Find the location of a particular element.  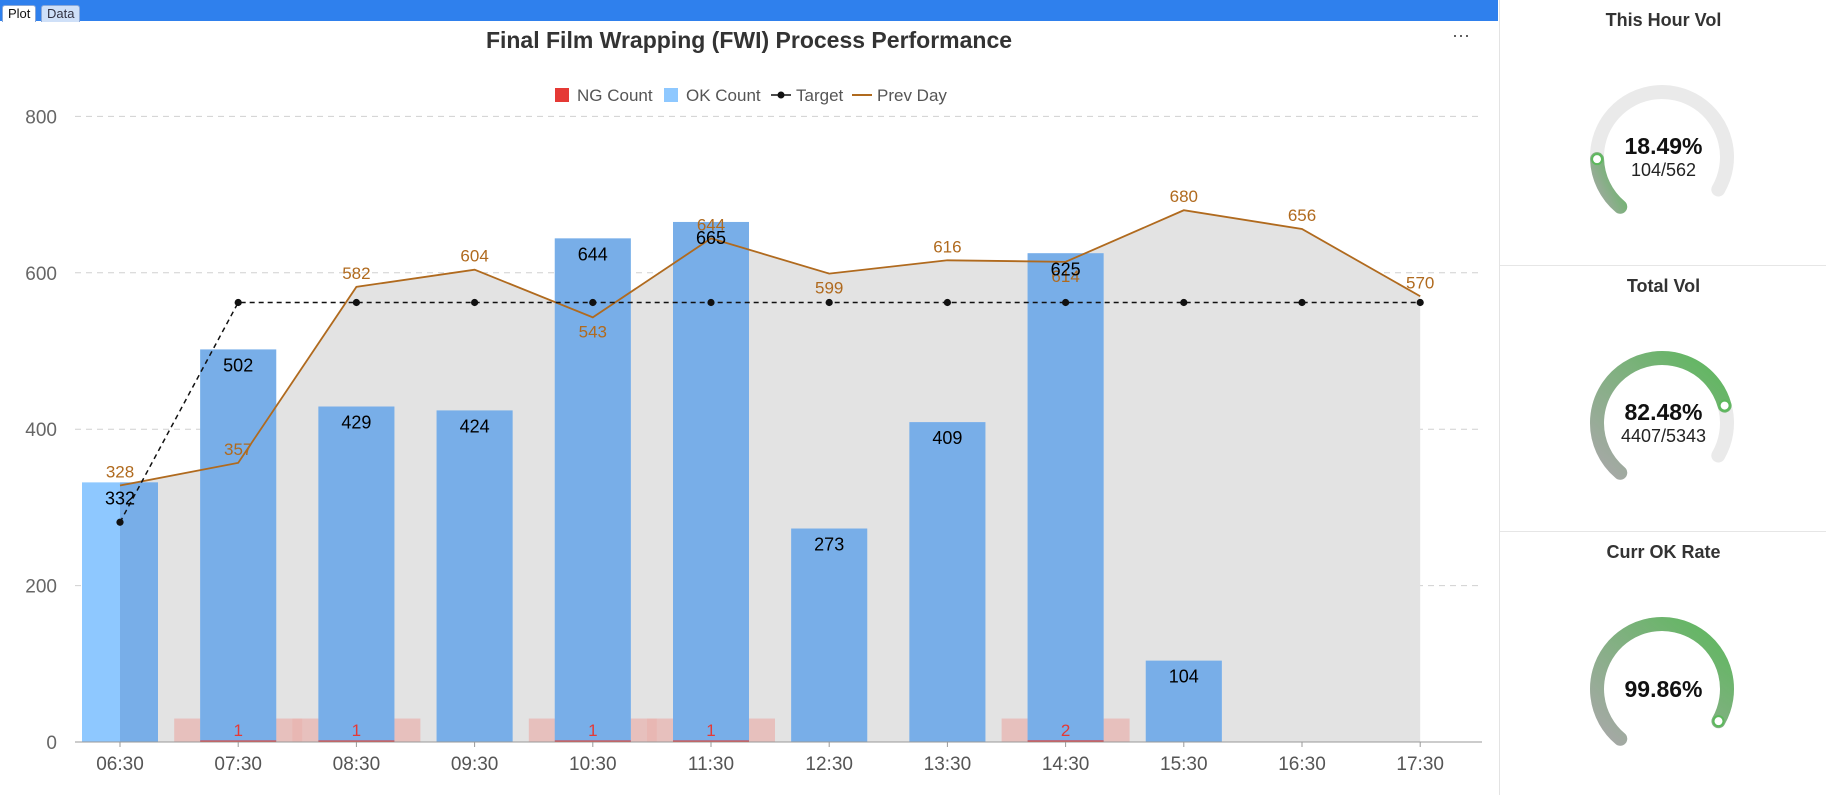

ok-value-label: 502 is located at coordinates (238, 365).